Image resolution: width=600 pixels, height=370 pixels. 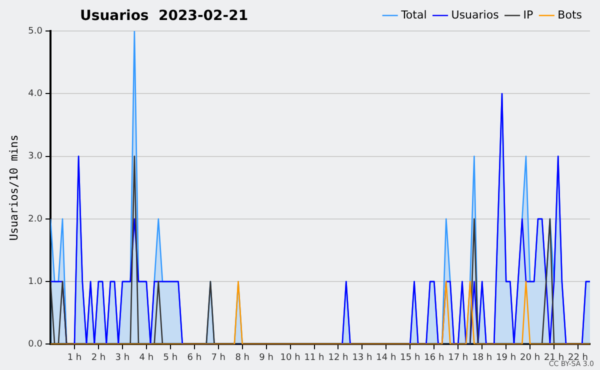 I want to click on x-tick-label: 2 h, so click(x=98, y=357).